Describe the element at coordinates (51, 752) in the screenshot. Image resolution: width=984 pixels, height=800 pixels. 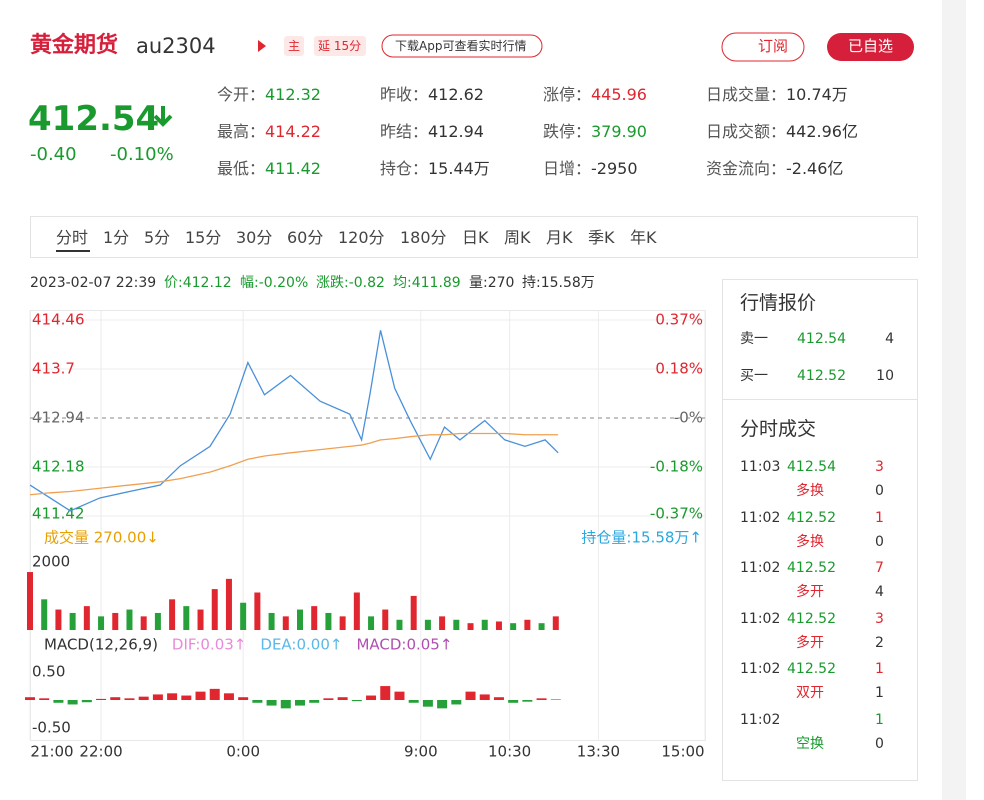
I see `x-tick-label: 21:00` at that location.